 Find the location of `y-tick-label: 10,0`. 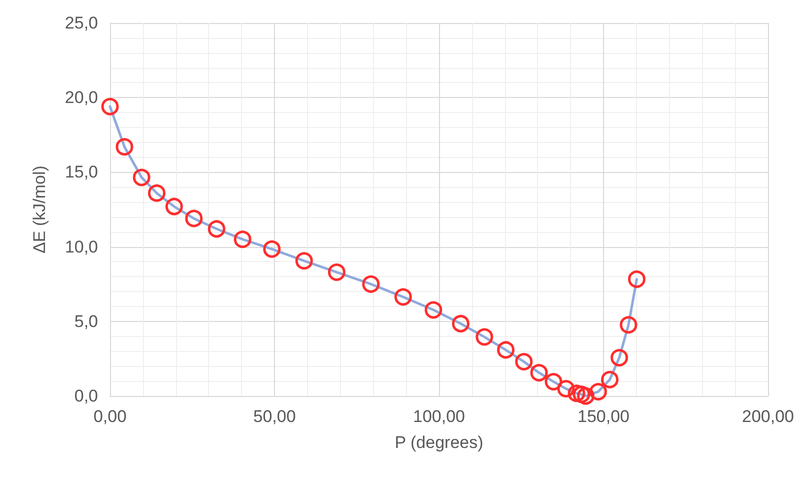

y-tick-label: 10,0 is located at coordinates (81, 246).